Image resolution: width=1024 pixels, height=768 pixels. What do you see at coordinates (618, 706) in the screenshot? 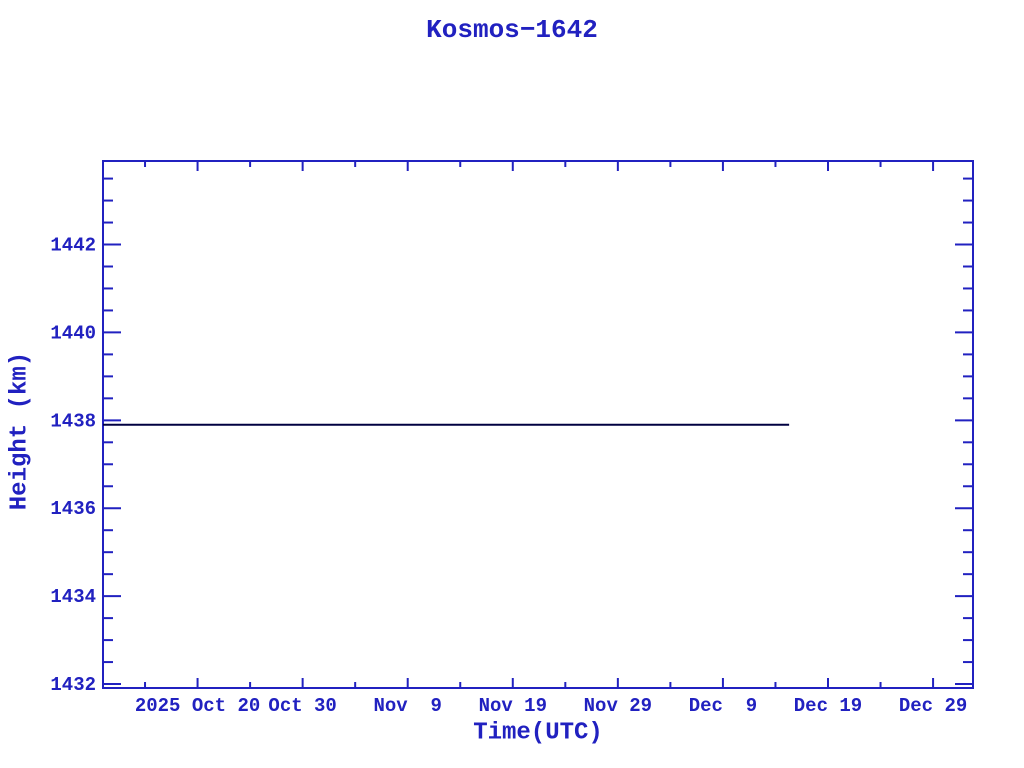
I see `x-tick-label: Nov 29` at bounding box center [618, 706].